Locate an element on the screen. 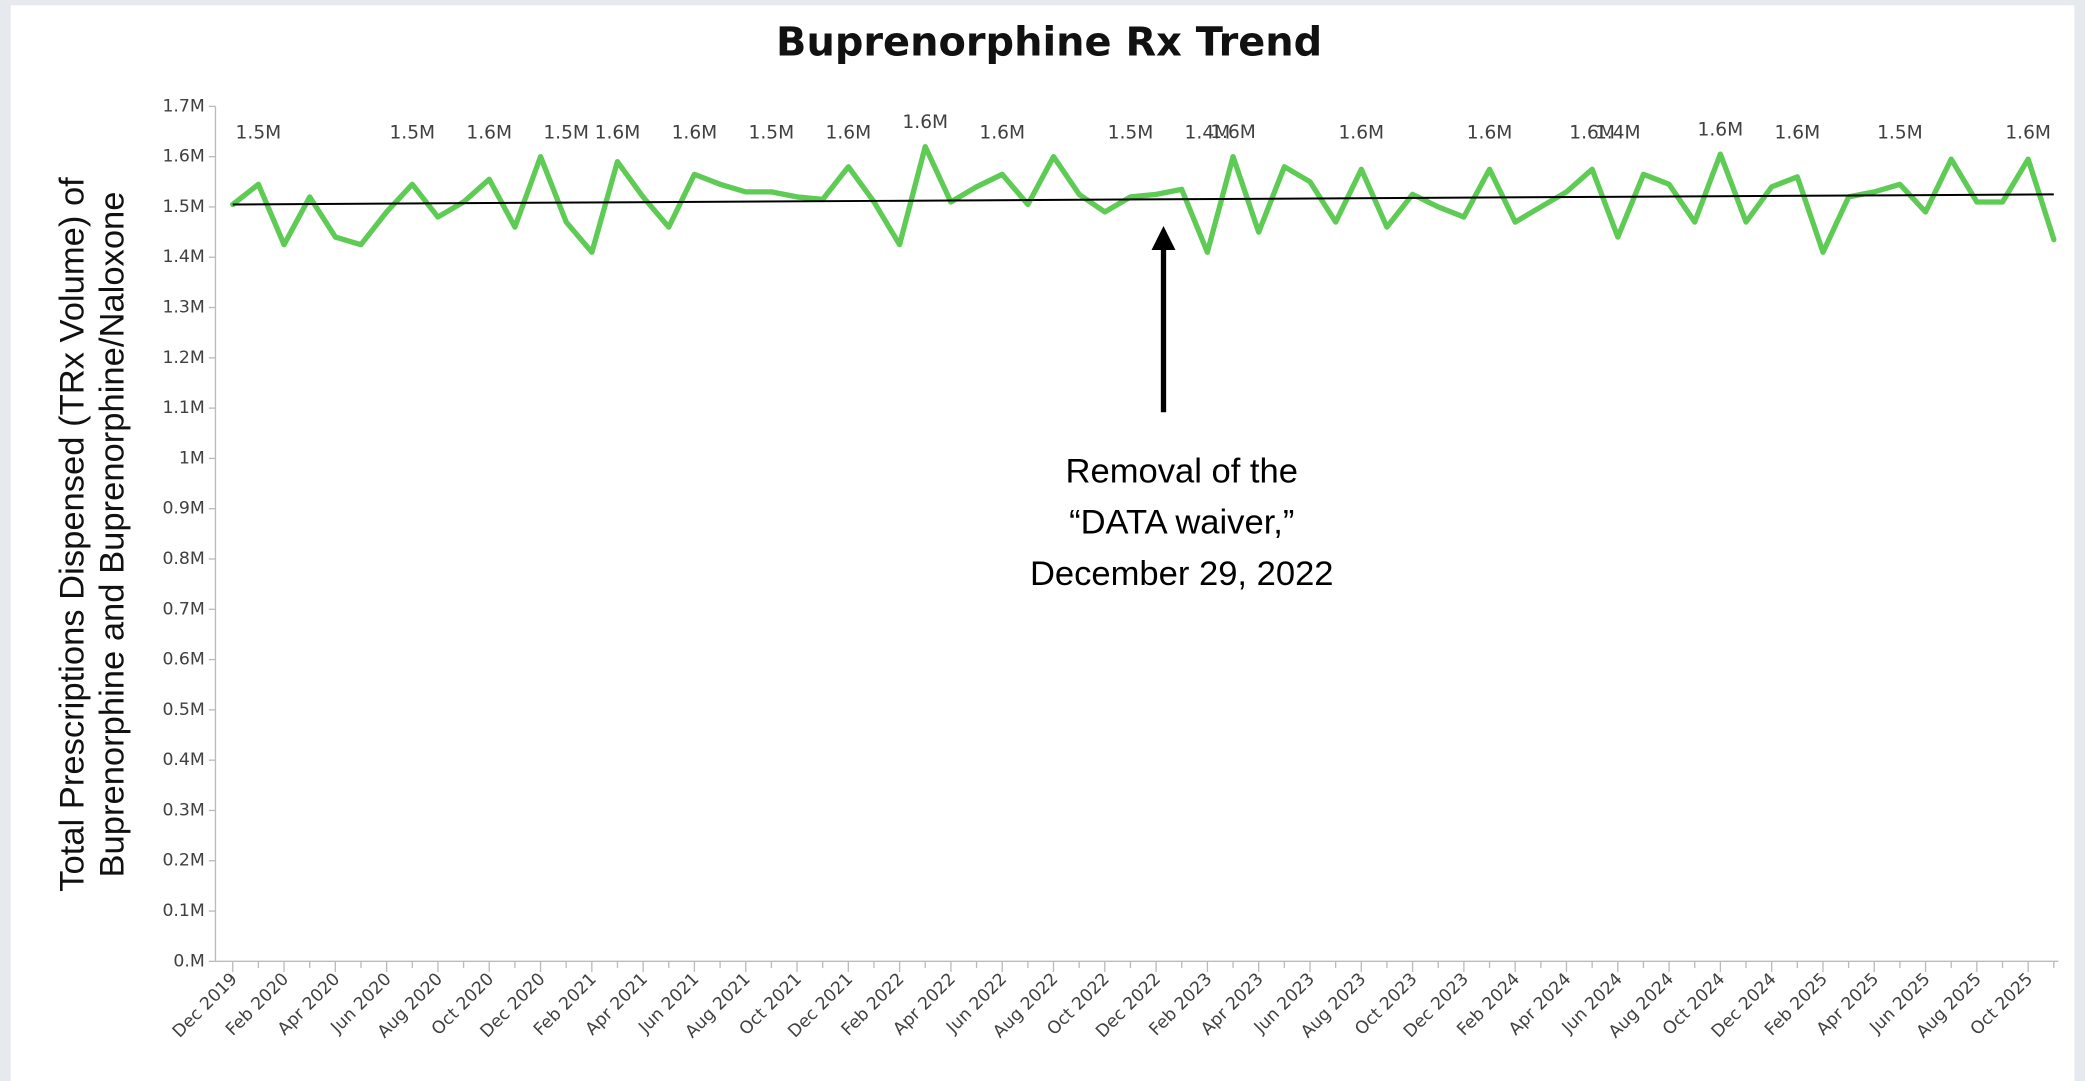 This screenshot has height=1081, width=2085. y-tick-label: 1.1M is located at coordinates (183, 408).